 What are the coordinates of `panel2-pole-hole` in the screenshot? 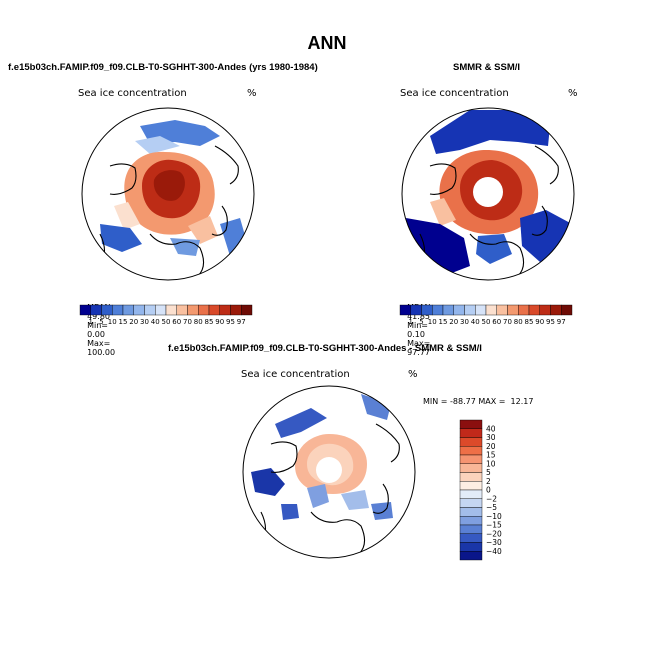 It's located at (488, 192).